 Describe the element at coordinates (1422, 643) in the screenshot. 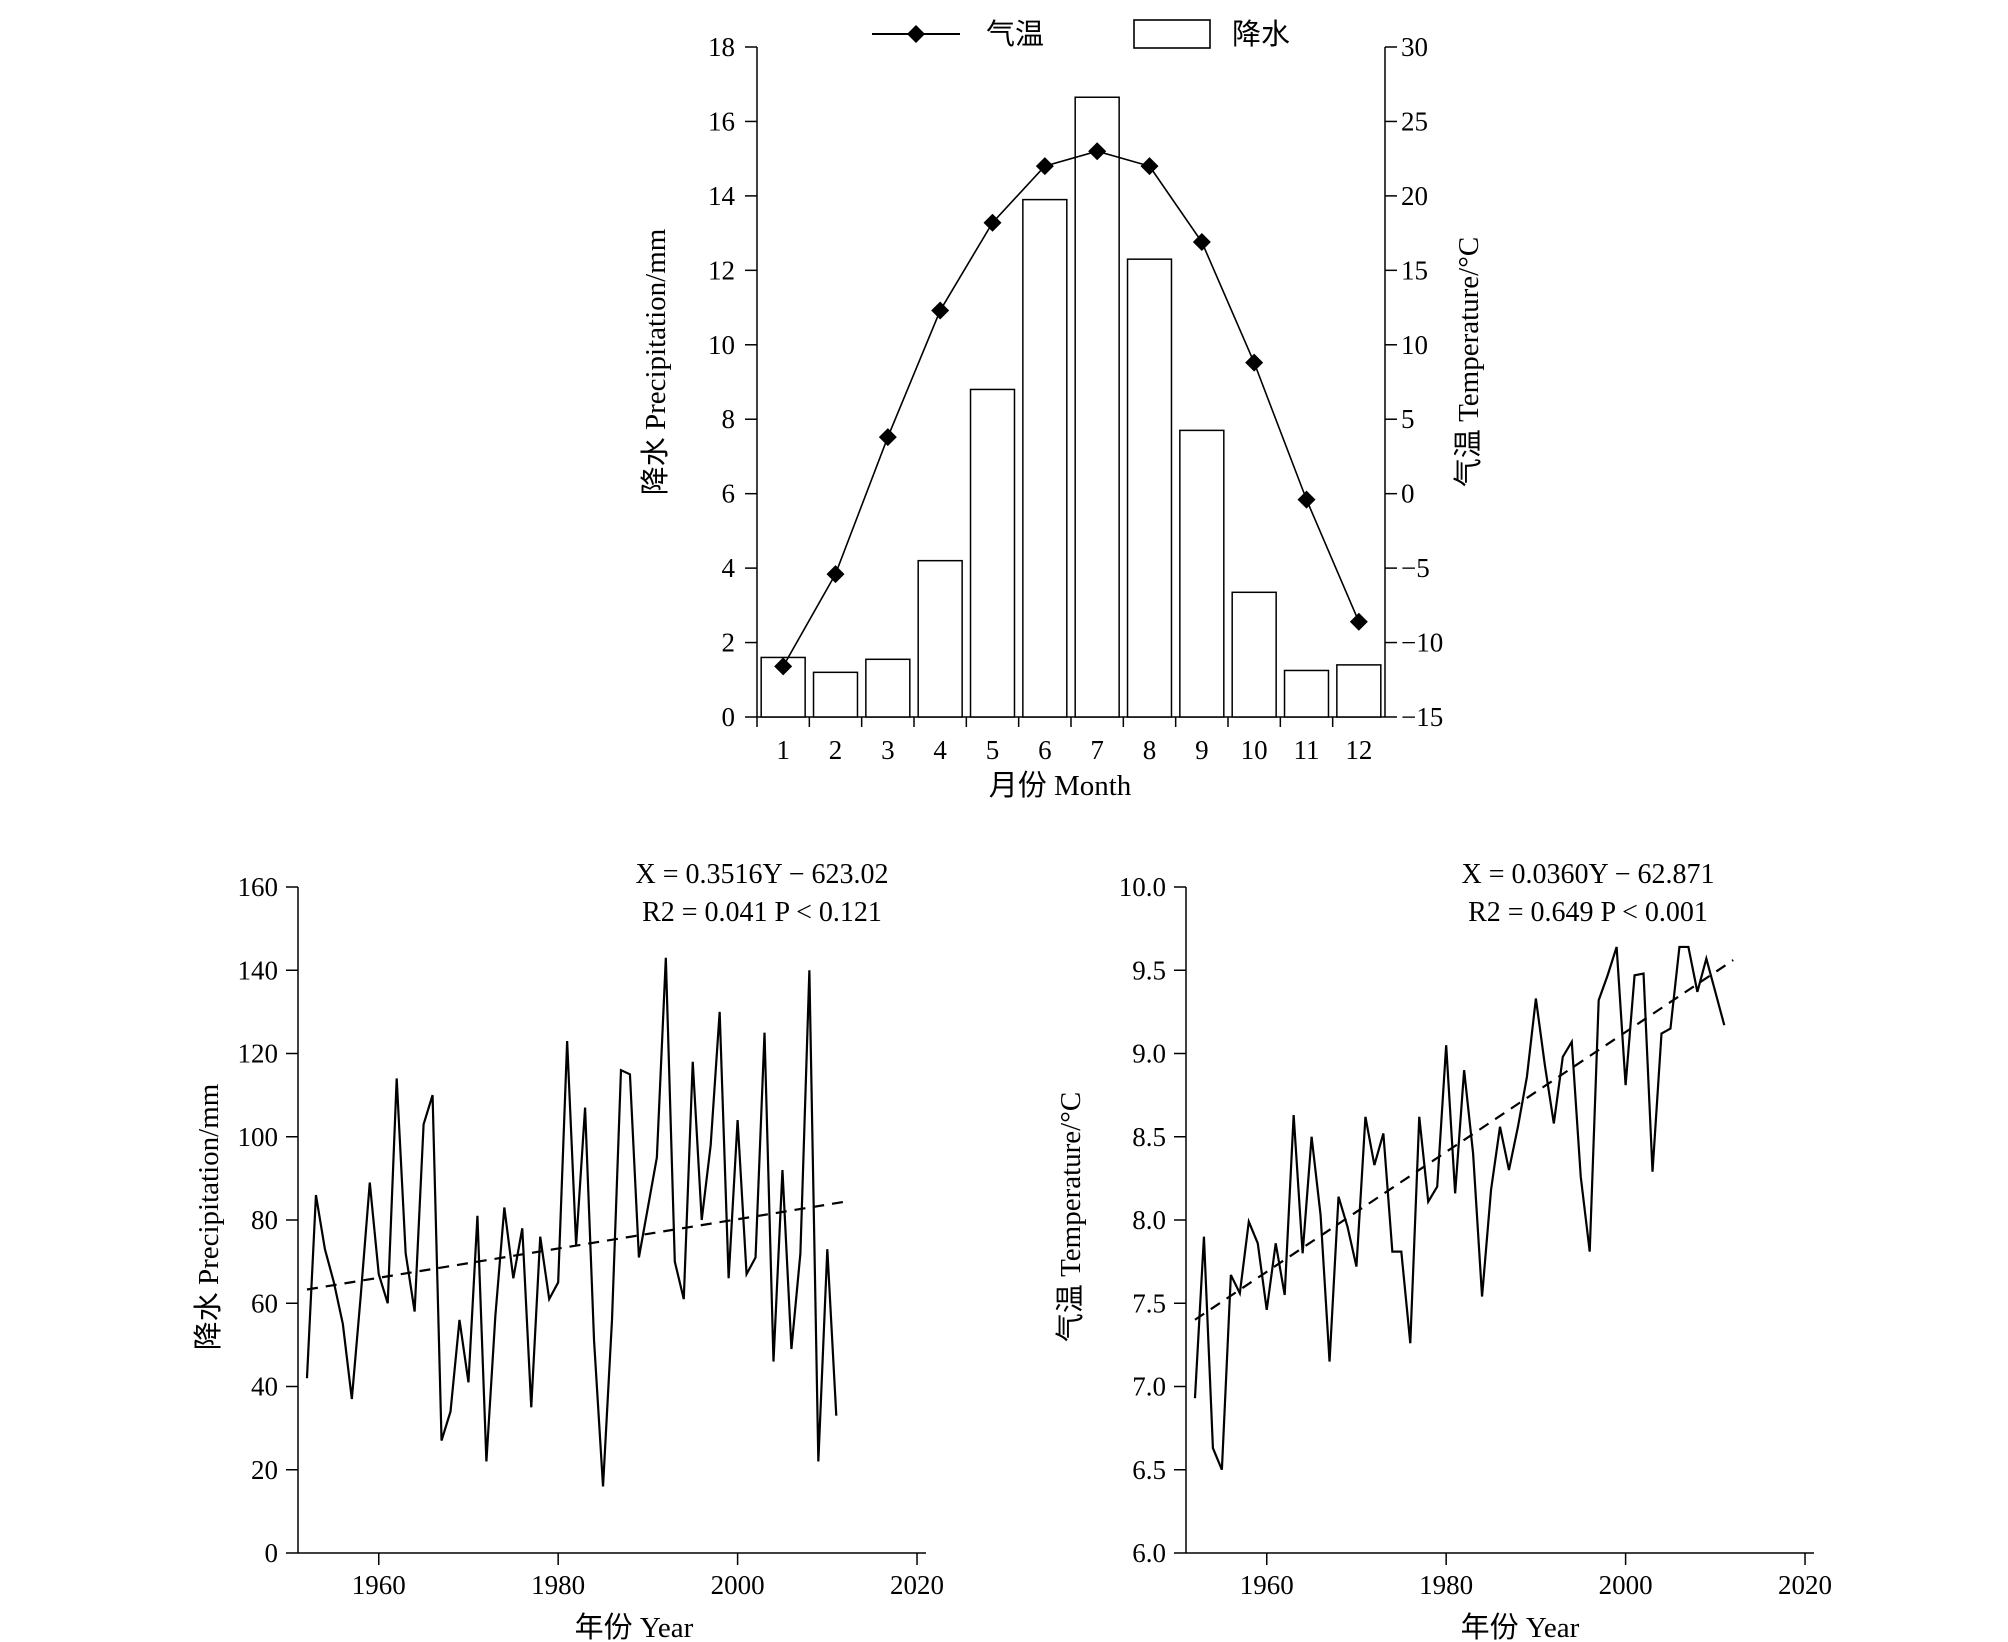

I see `right-y-tick-label: −10` at that location.